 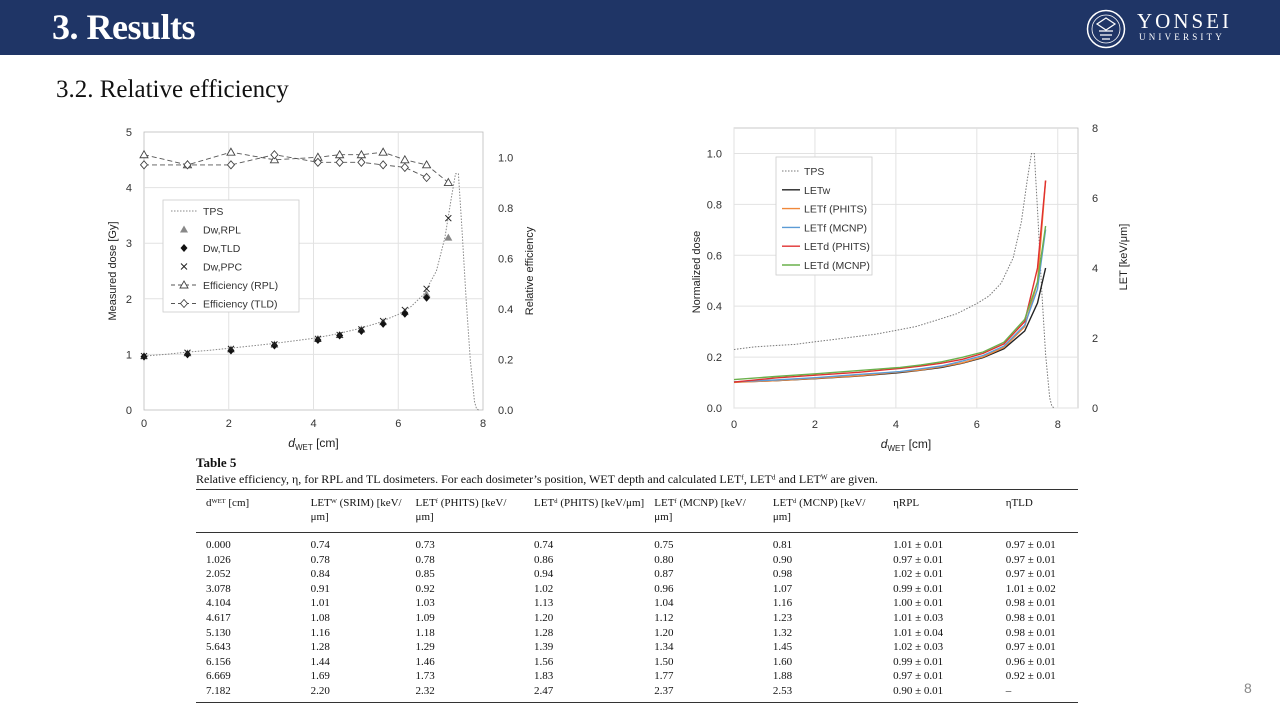 I want to click on table-cell: 4.617, so click(x=218, y=617).